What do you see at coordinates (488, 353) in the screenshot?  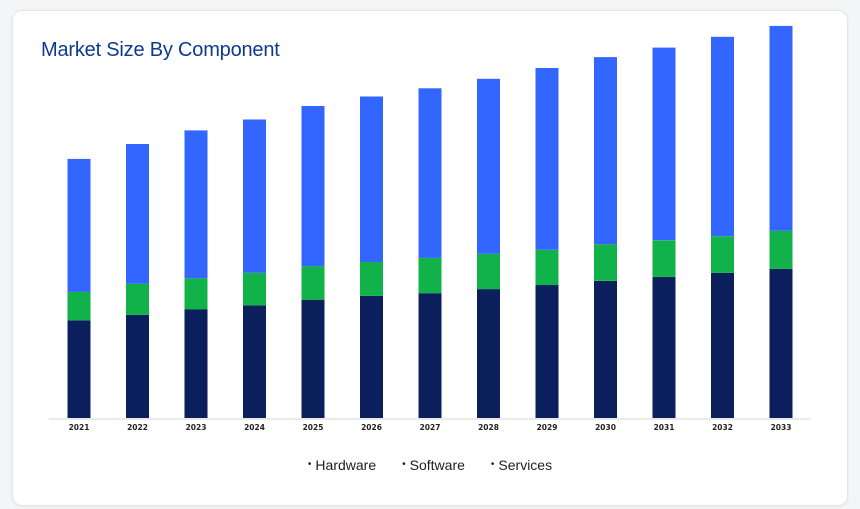 I see `bar-hardware-2028` at bounding box center [488, 353].